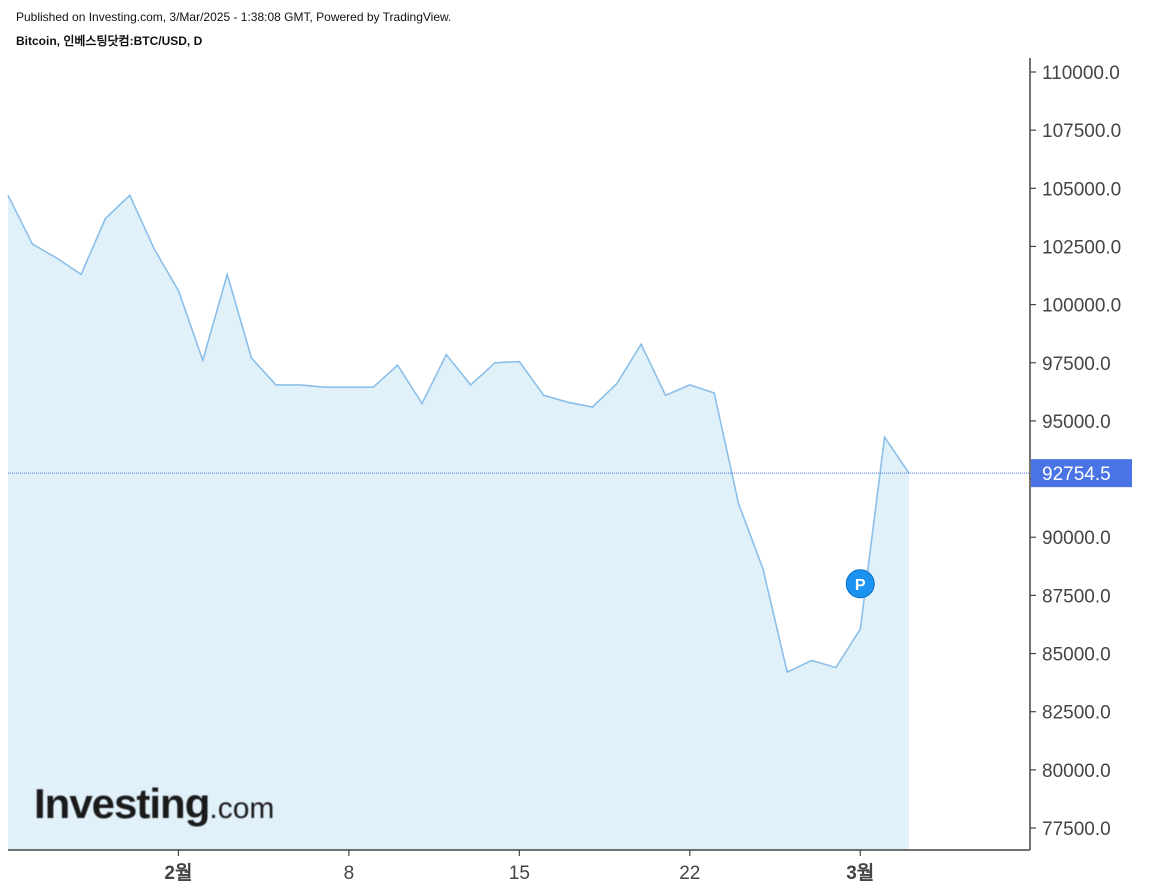  I want to click on y-tick-label: 77500.0, so click(1076, 829).